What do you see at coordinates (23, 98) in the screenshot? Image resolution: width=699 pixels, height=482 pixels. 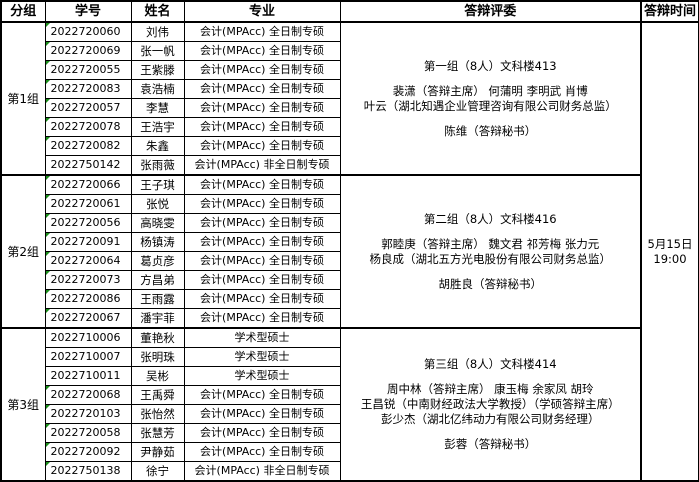 I see `group-label: 第1组` at bounding box center [23, 98].